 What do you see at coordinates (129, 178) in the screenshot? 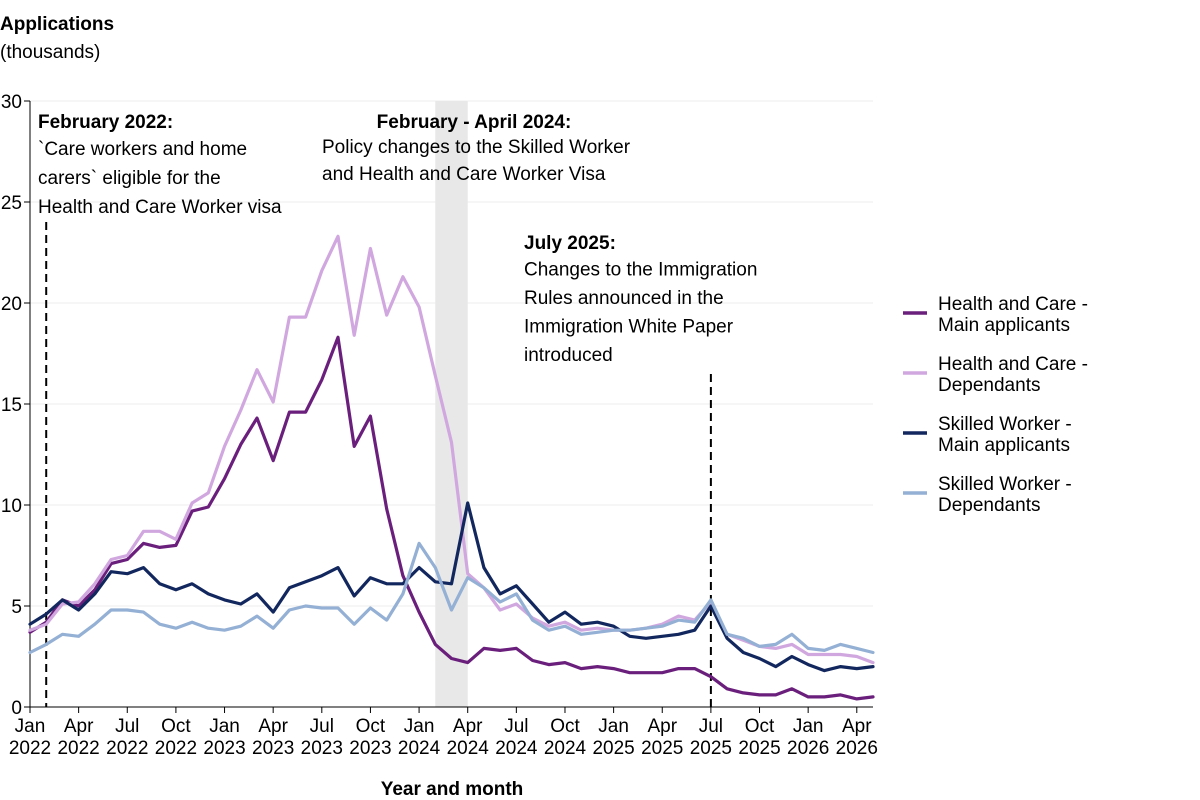
I see `annotation-line: carers` eligible for the` at bounding box center [129, 178].